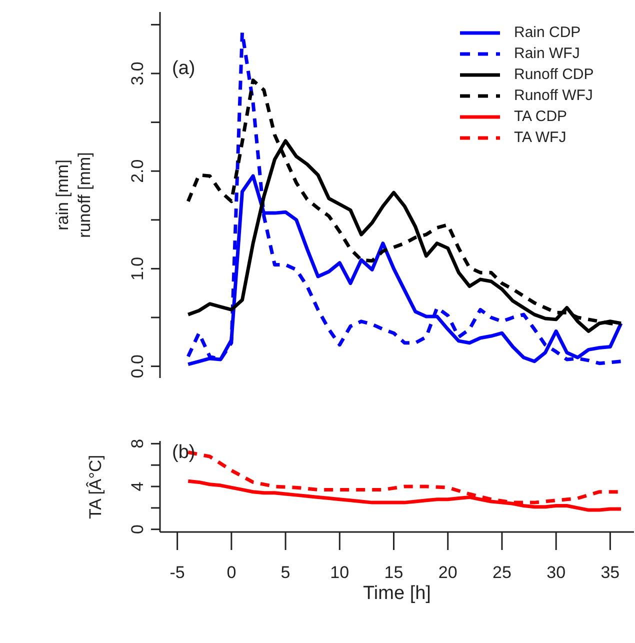 This screenshot has height=643, width=635. I want to click on x-tick-label: 10, so click(340, 572).